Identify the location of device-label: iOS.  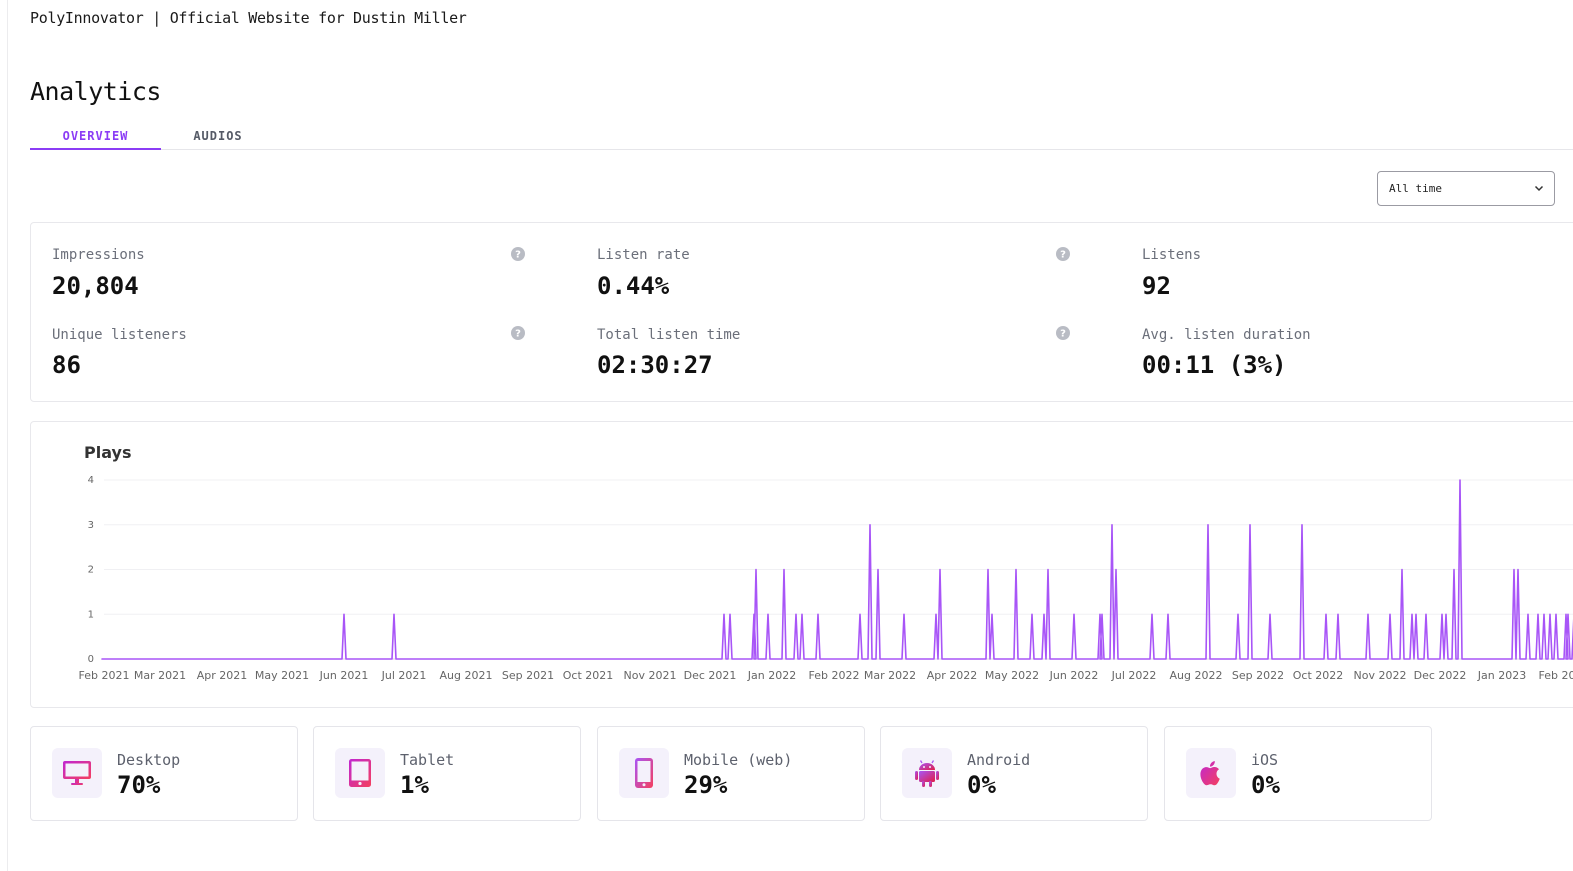
(1265, 760).